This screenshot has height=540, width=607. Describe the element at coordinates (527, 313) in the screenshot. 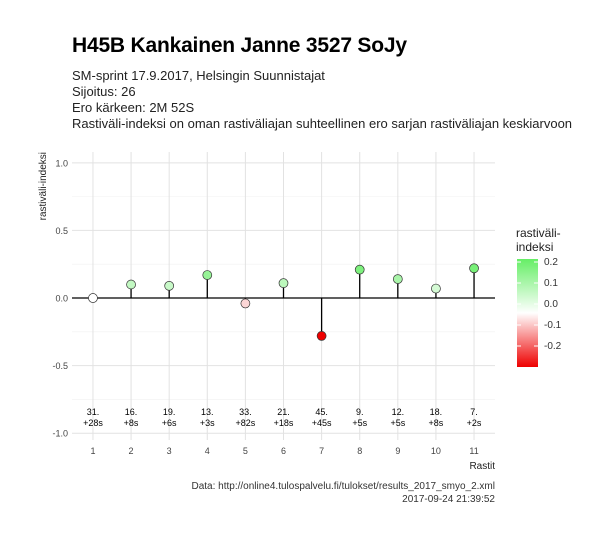

I see `legend-colorbar` at that location.